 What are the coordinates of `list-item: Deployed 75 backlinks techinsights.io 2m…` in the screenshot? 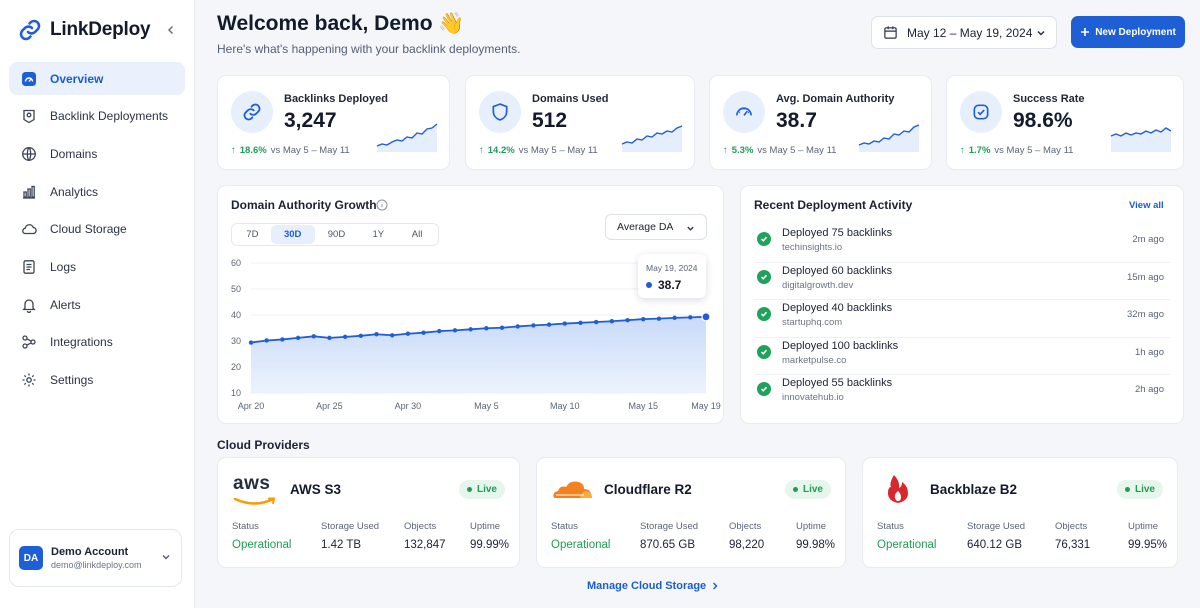 It's located at (962, 244).